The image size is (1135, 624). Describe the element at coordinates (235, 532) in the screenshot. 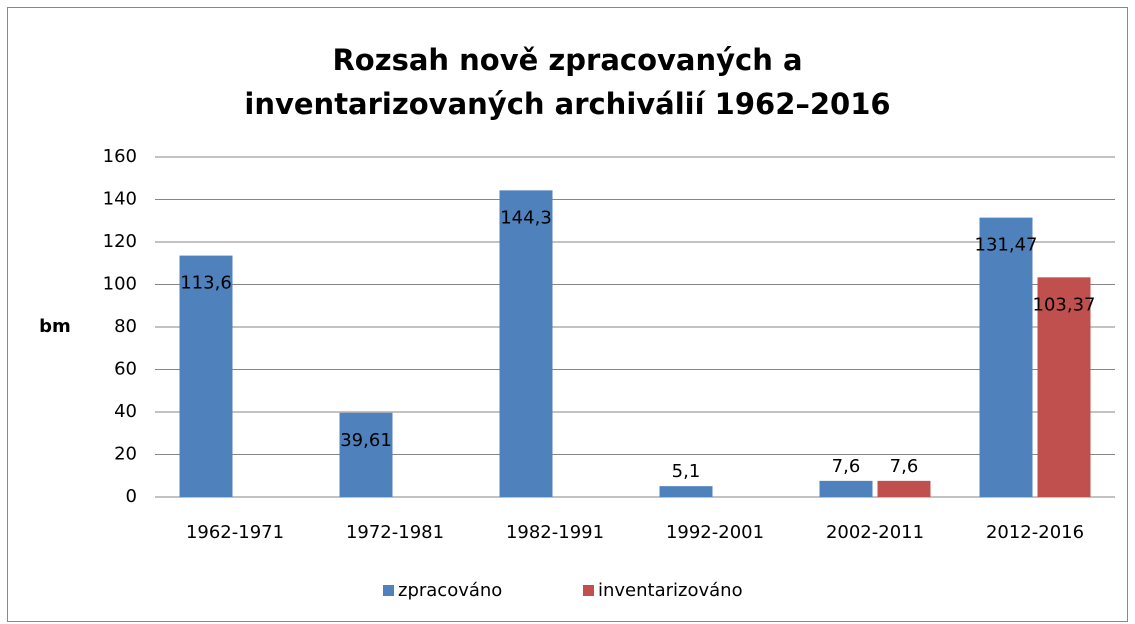

I see `x-tick-label: 1962-1971` at that location.